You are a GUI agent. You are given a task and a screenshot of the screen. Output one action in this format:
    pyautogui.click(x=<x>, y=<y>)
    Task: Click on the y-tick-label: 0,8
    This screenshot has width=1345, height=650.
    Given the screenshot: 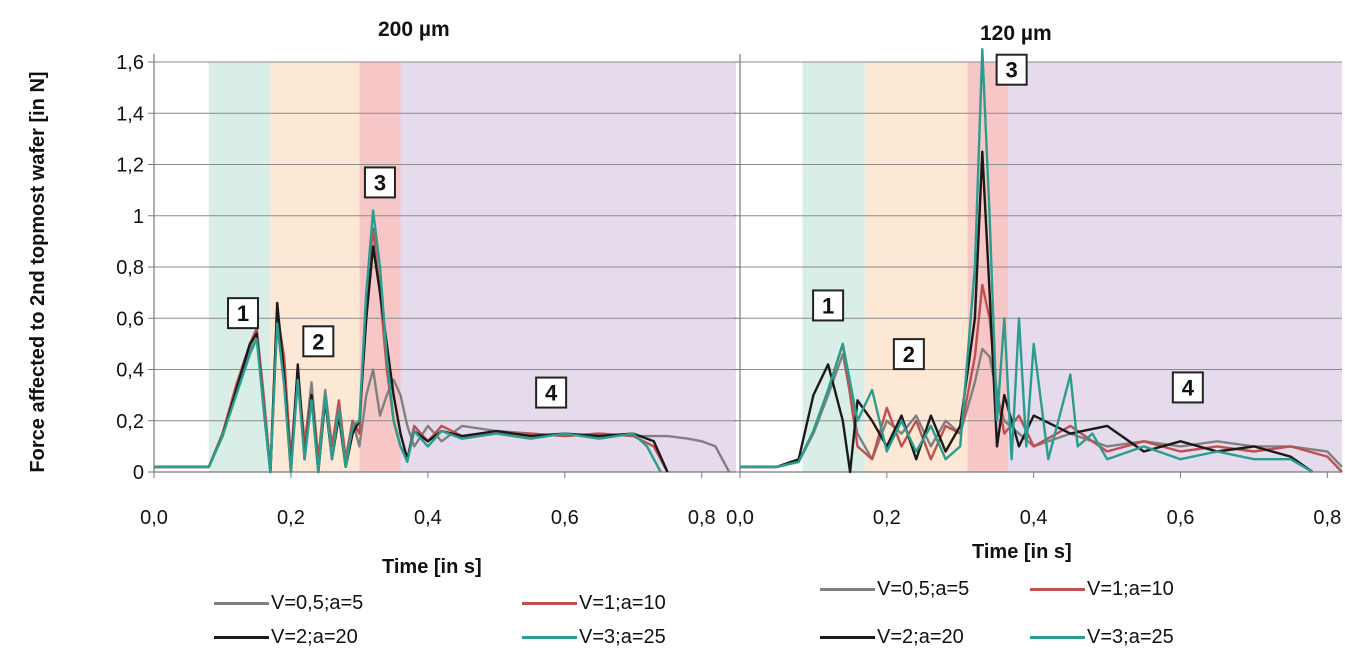 What is the action you would take?
    pyautogui.click(x=130, y=268)
    